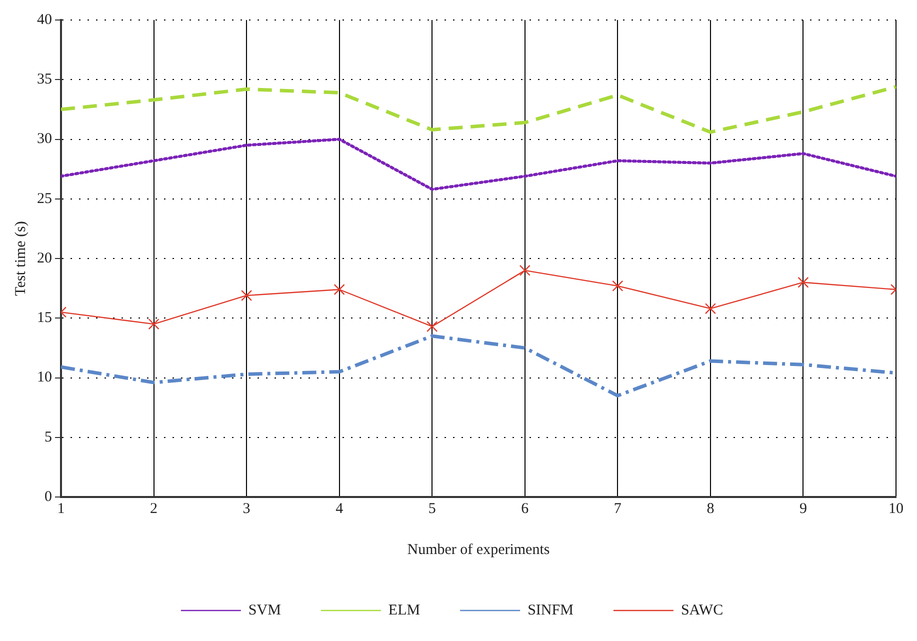  I want to click on x-tick-label: 7, so click(618, 508).